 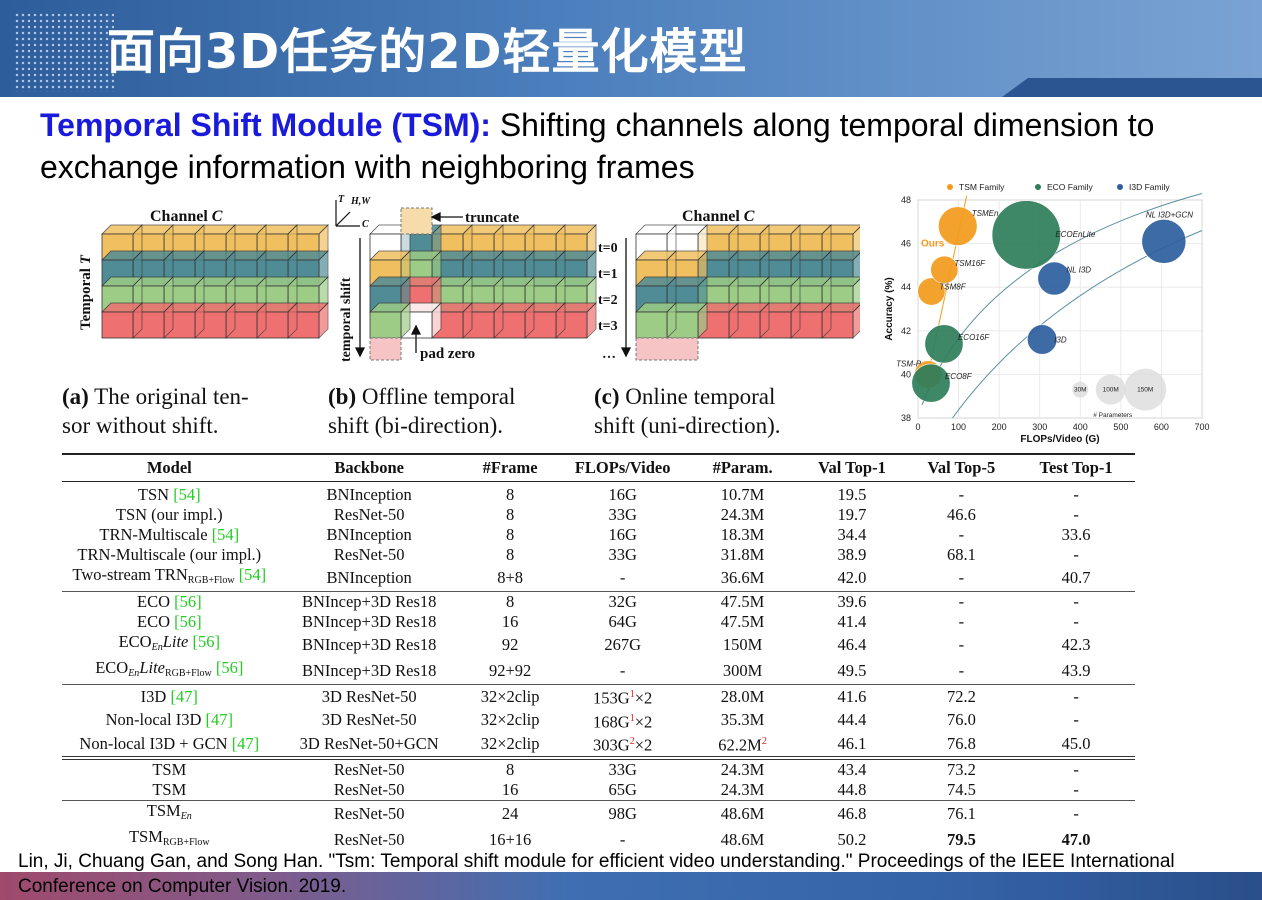 What do you see at coordinates (917, 427) in the screenshot?
I see `x-tick-label: 0` at bounding box center [917, 427].